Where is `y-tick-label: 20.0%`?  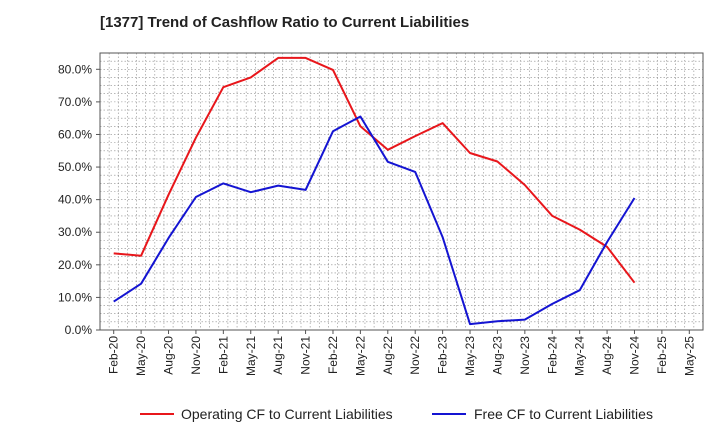 y-tick-label: 20.0% is located at coordinates (75, 265).